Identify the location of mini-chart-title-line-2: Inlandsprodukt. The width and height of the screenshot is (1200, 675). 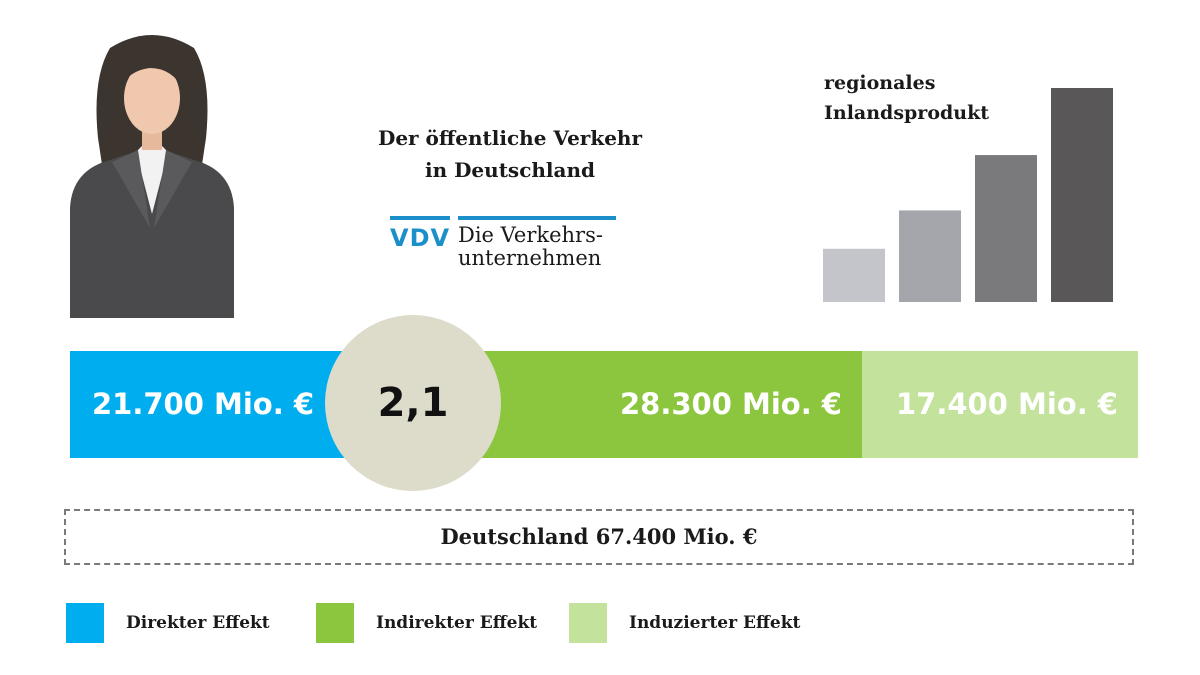
(907, 113).